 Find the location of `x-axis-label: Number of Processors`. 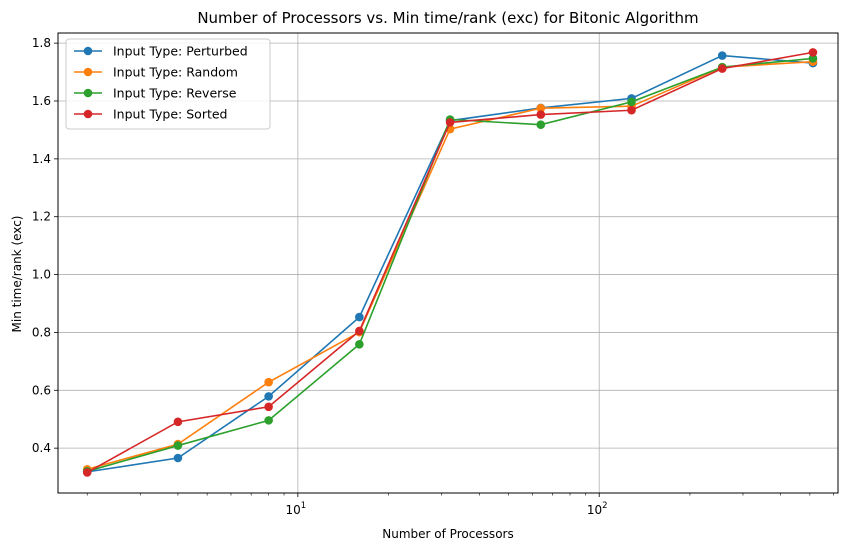

x-axis-label: Number of Processors is located at coordinates (447, 534).